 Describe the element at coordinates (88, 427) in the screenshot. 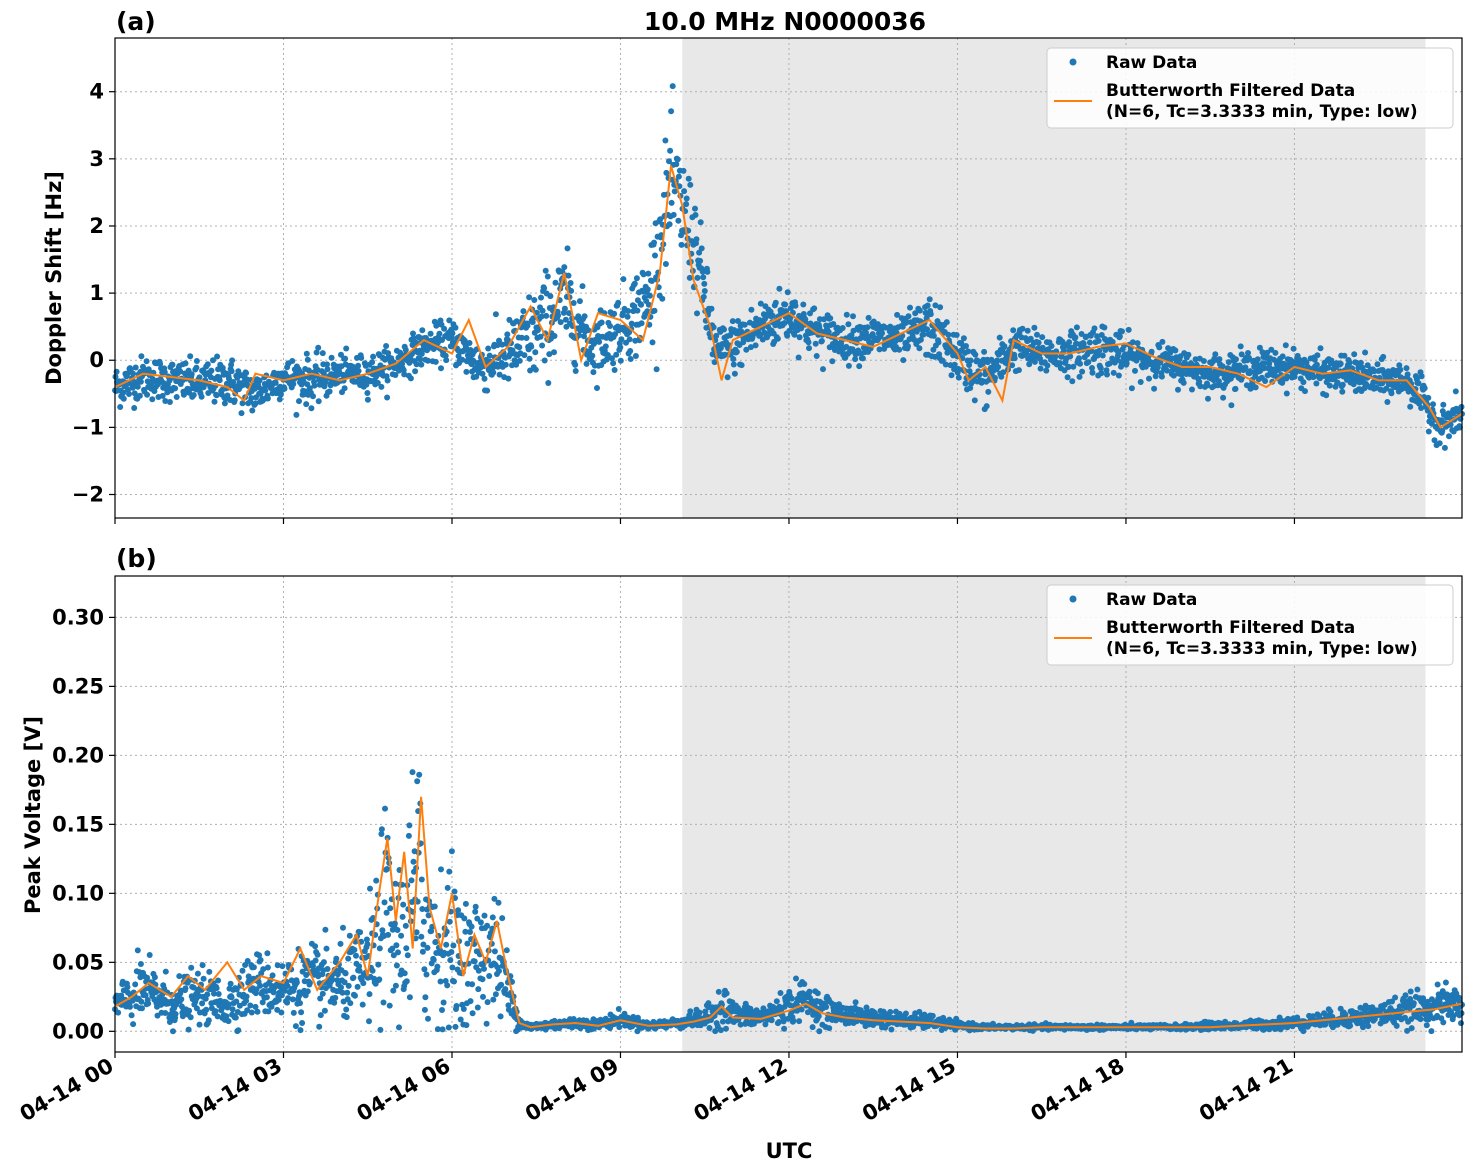

I see `y-tick-label: −1` at that location.